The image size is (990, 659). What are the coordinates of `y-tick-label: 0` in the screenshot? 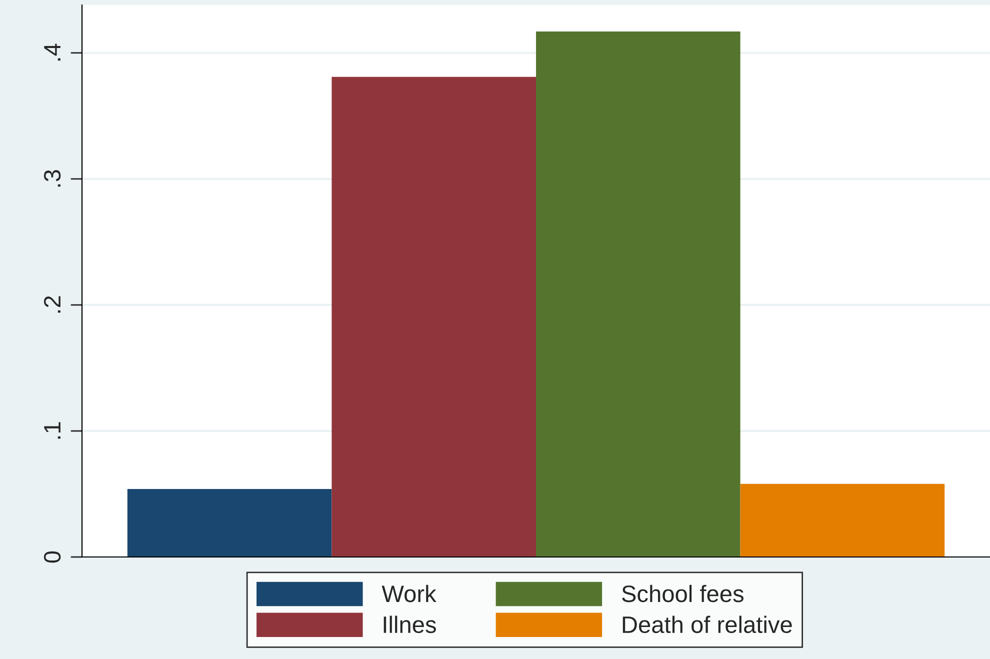 It's located at (52, 557).